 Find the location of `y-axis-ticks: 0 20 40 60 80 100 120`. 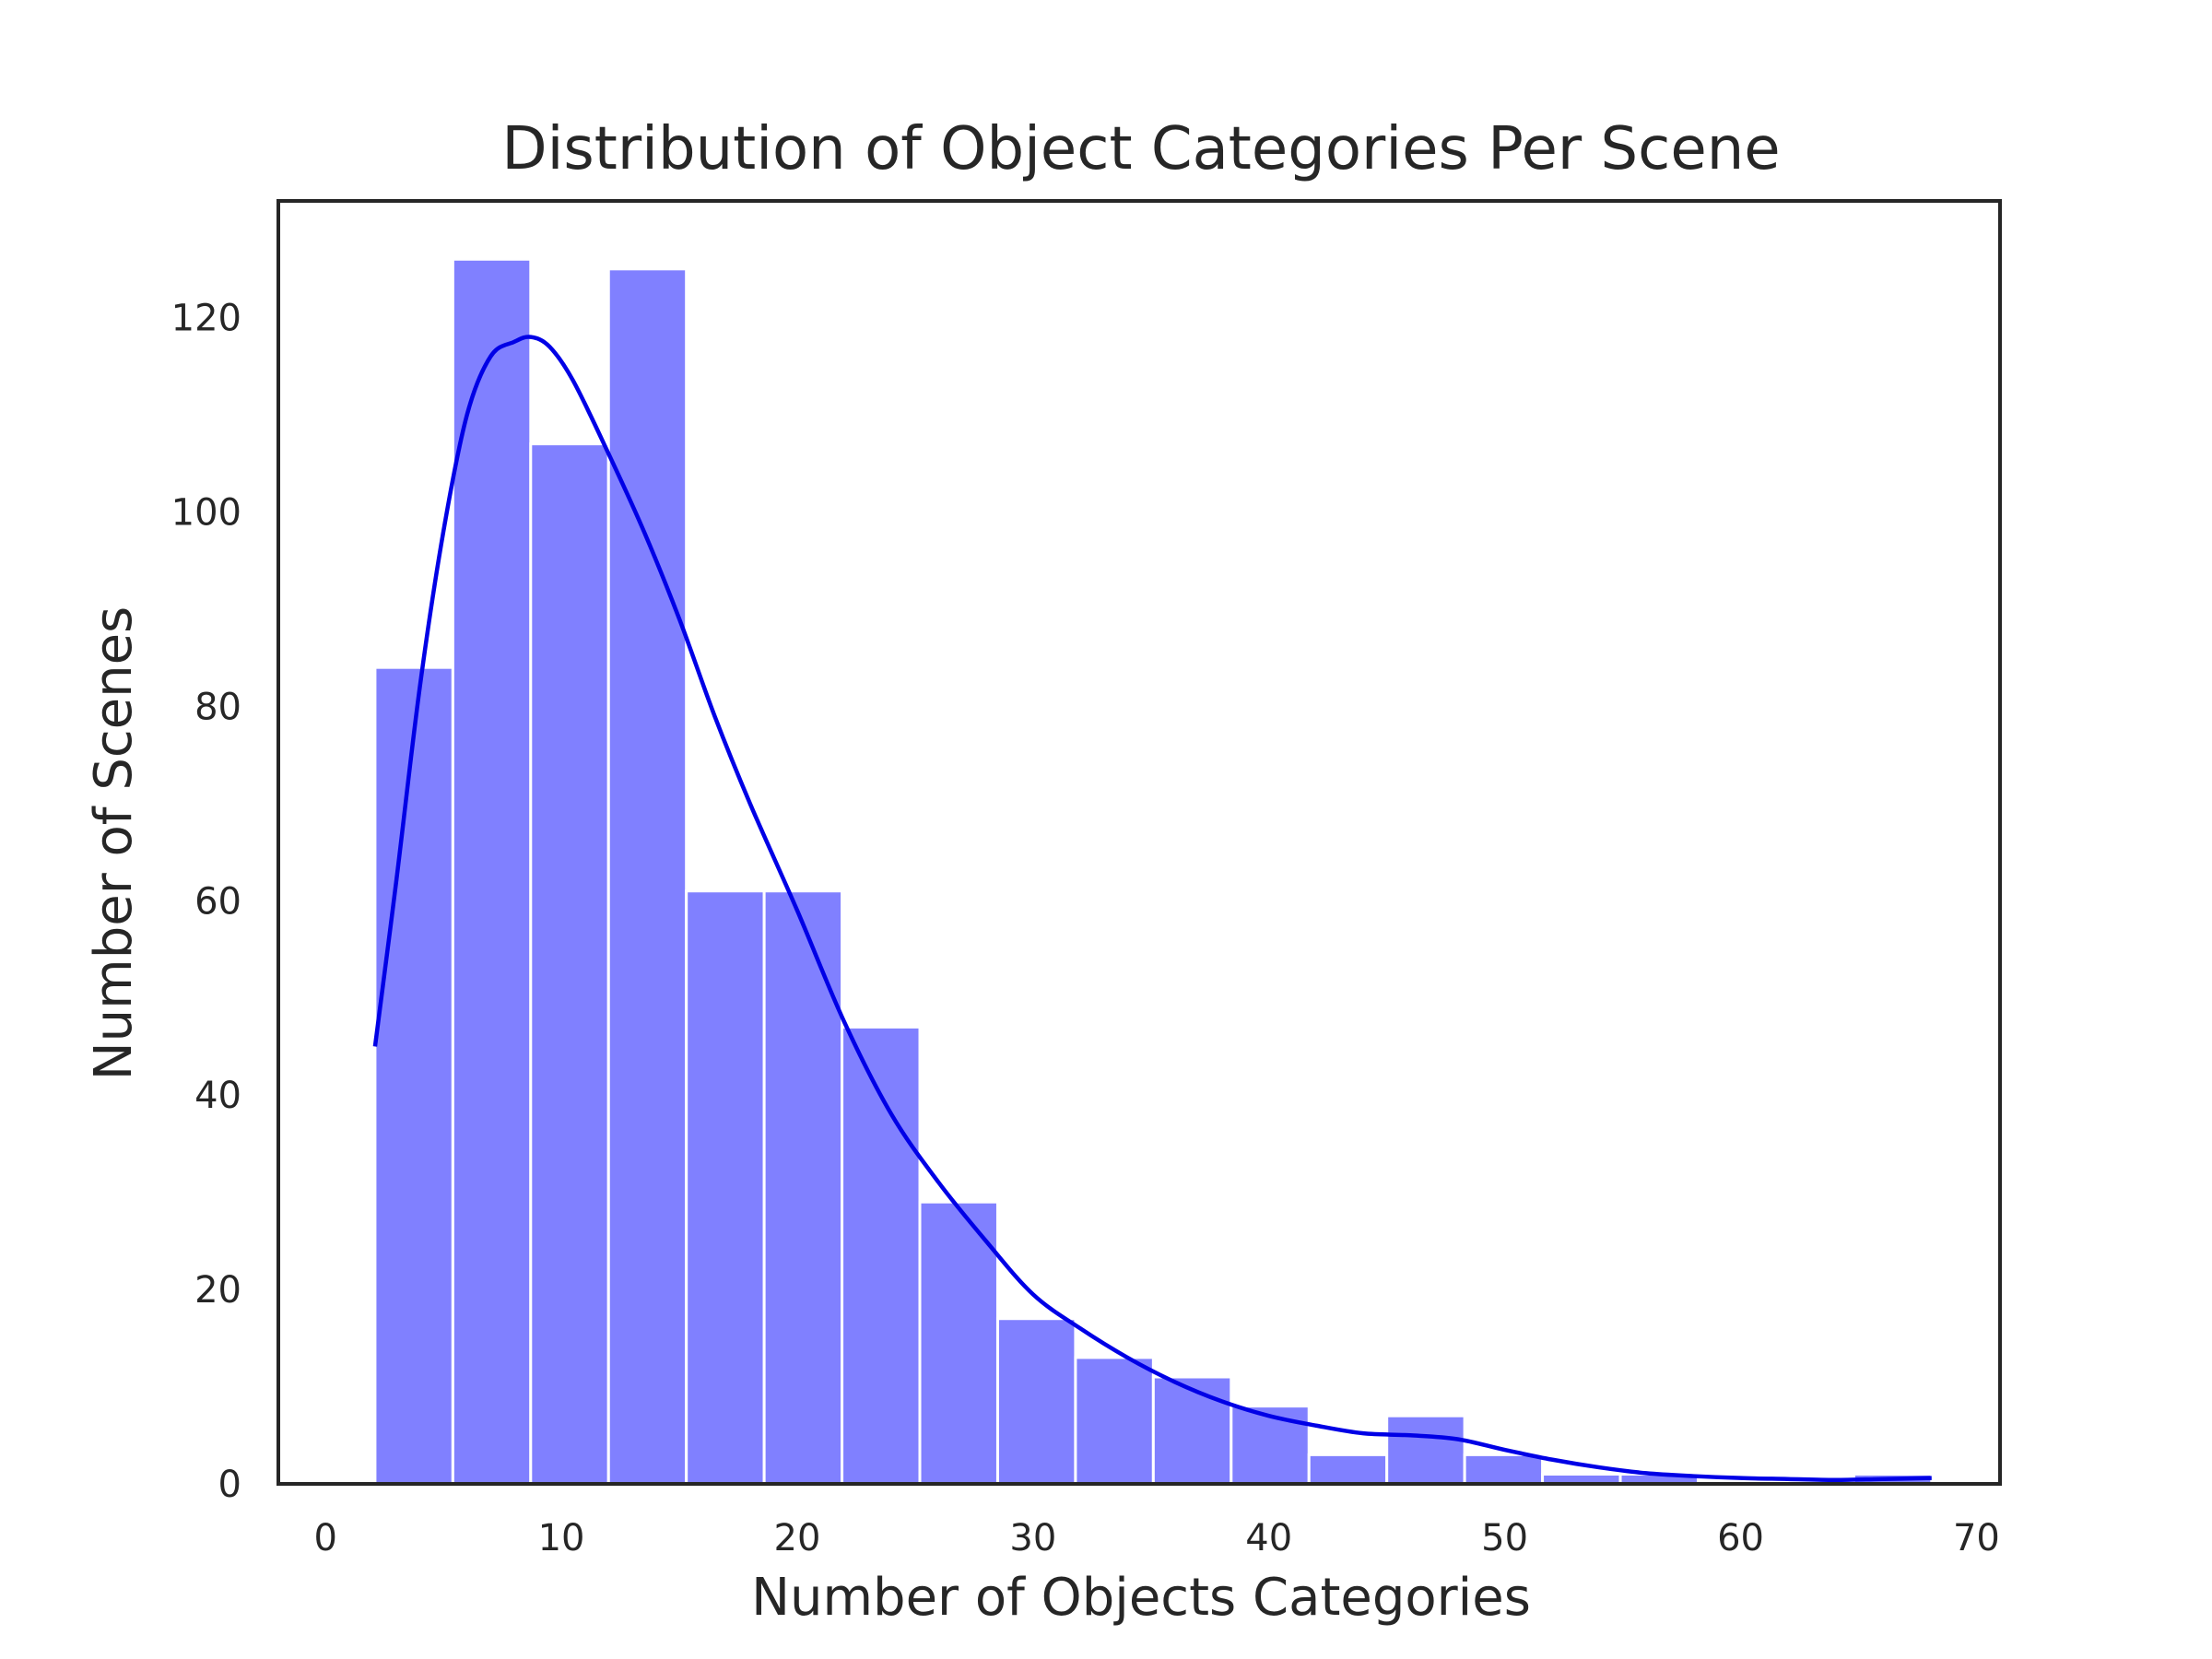

y-axis-ticks: 0 20 40 60 80 100 120 is located at coordinates (206, 902).